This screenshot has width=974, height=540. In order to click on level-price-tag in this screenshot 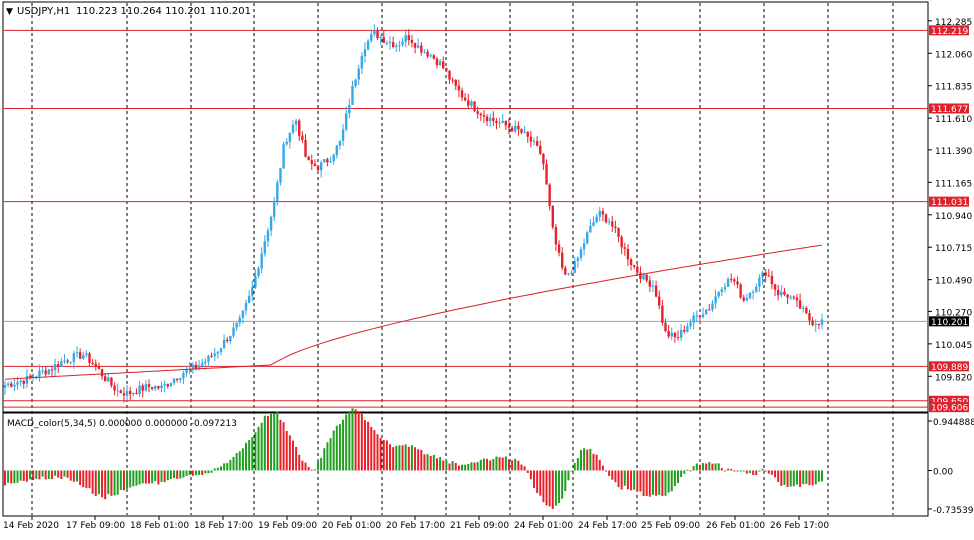, I will do `click(949, 108)`.